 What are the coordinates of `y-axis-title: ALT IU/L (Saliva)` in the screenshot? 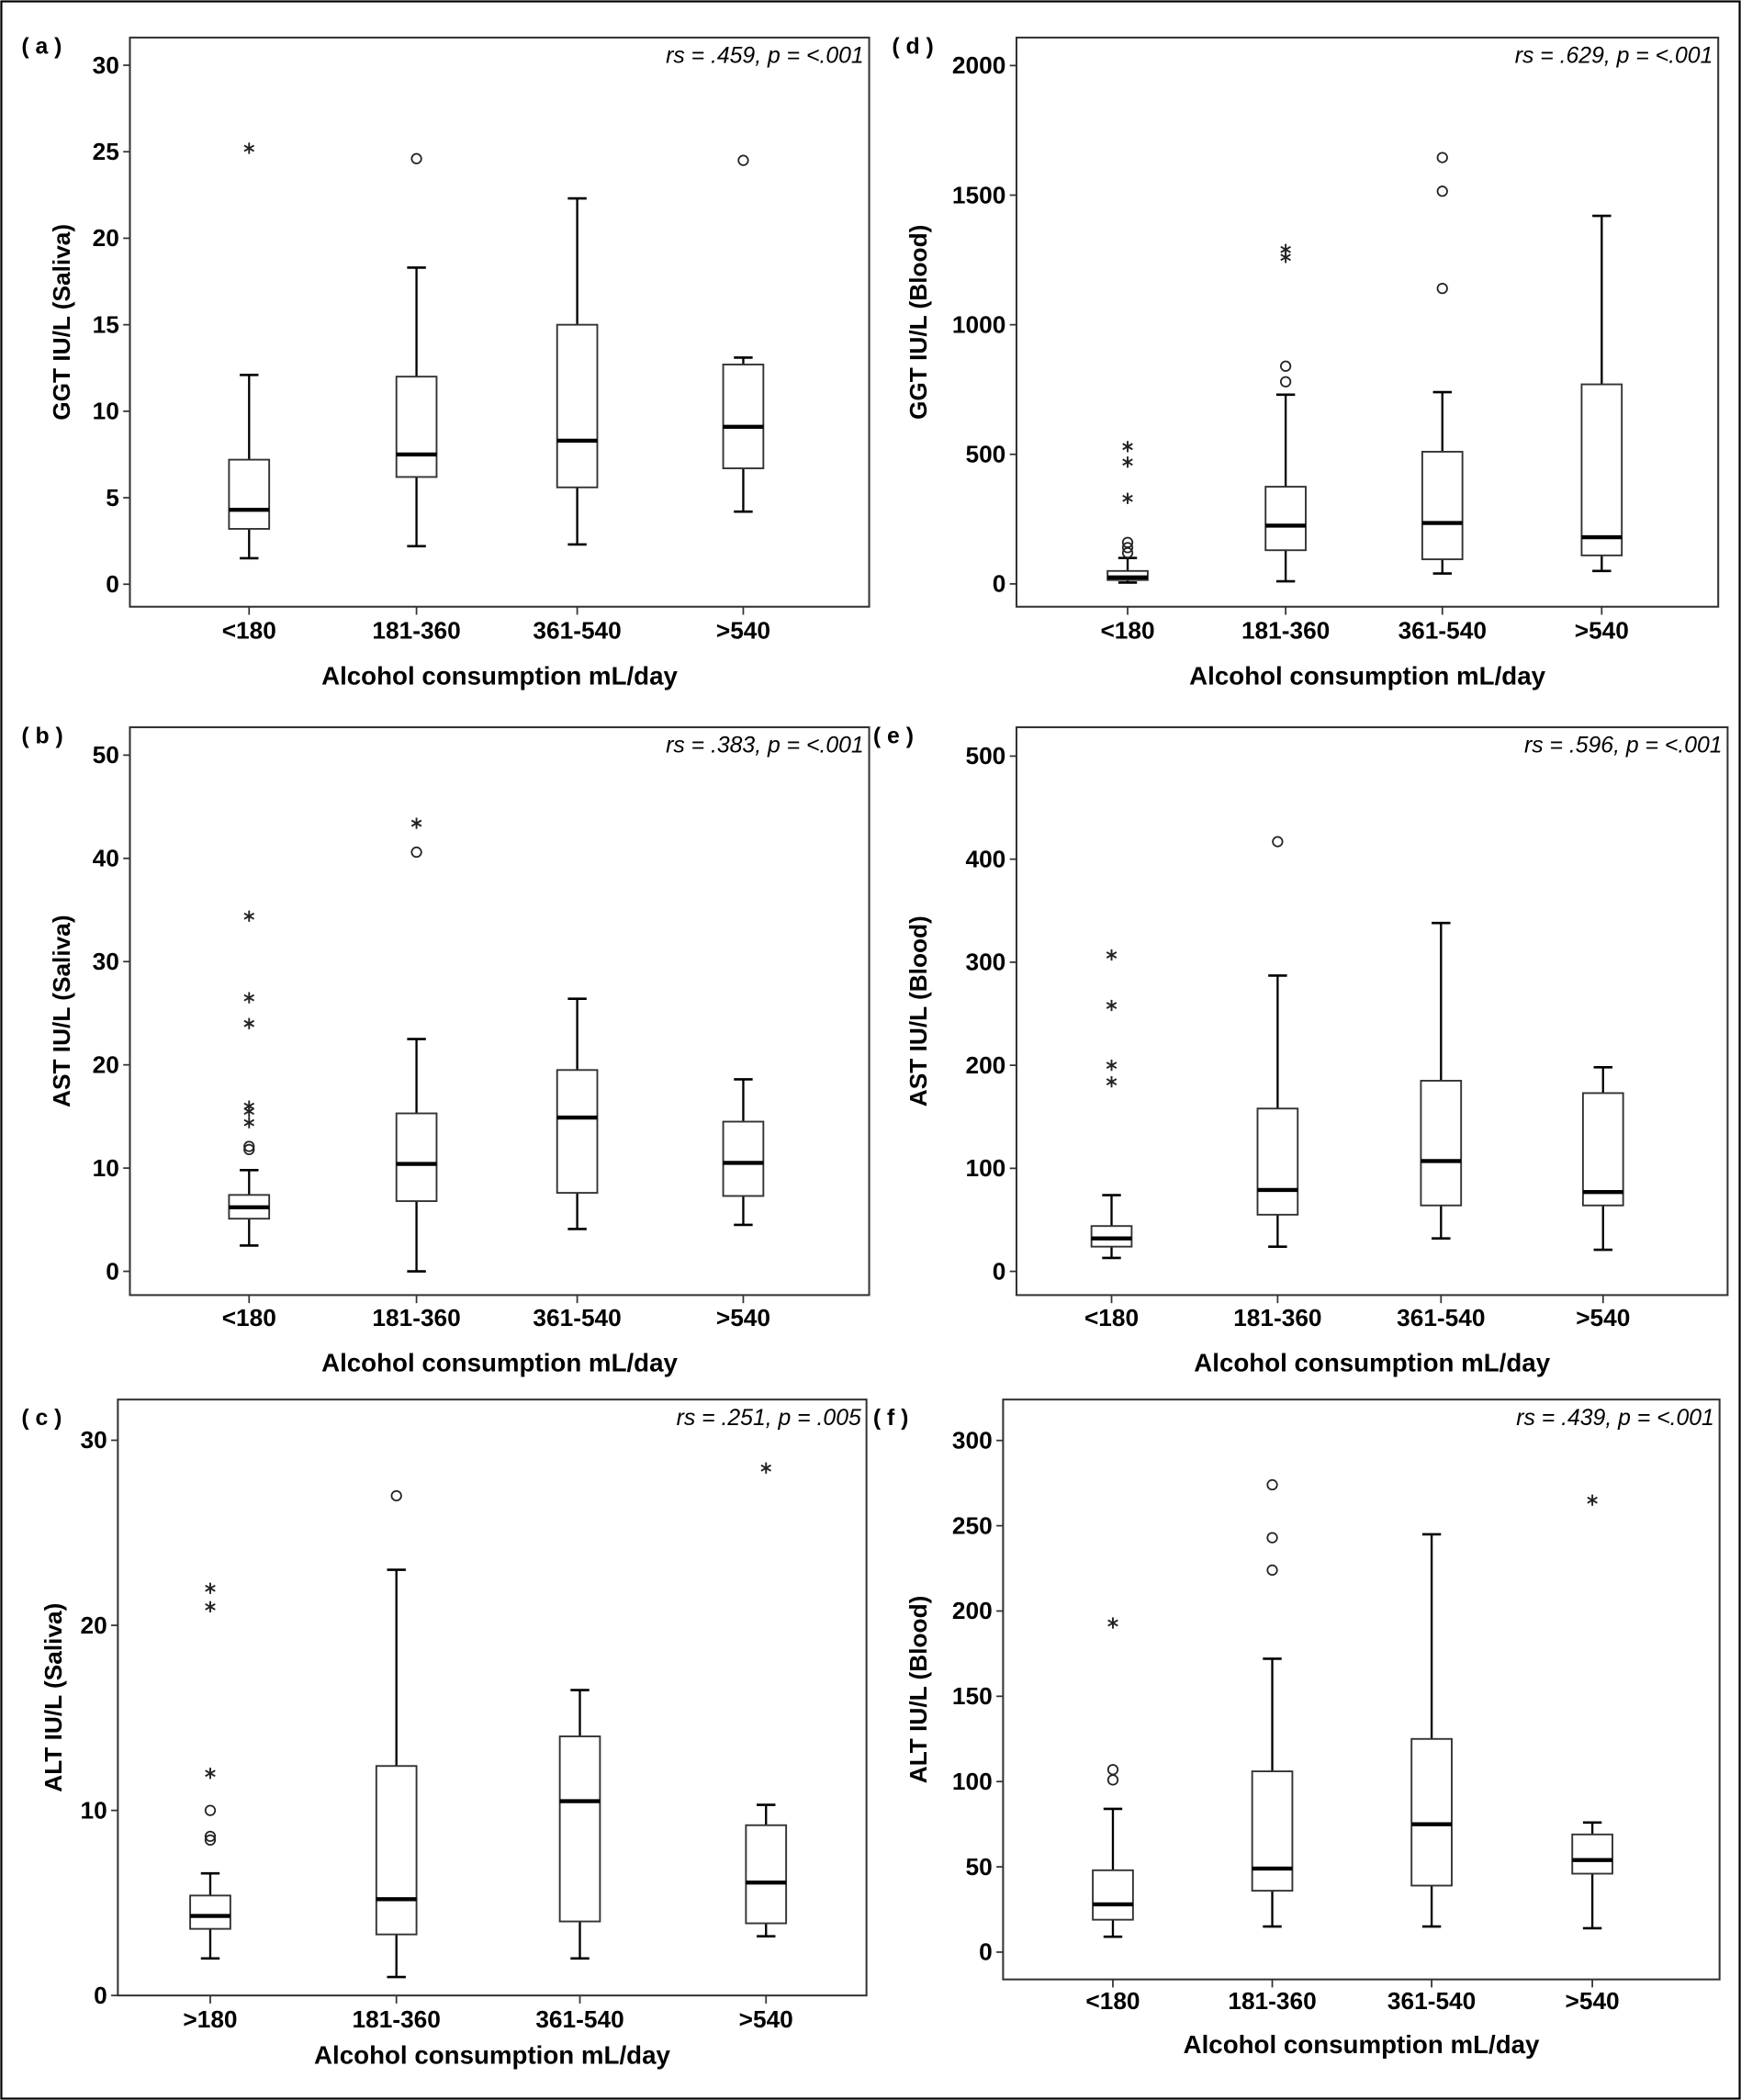 It's located at (53, 1697).